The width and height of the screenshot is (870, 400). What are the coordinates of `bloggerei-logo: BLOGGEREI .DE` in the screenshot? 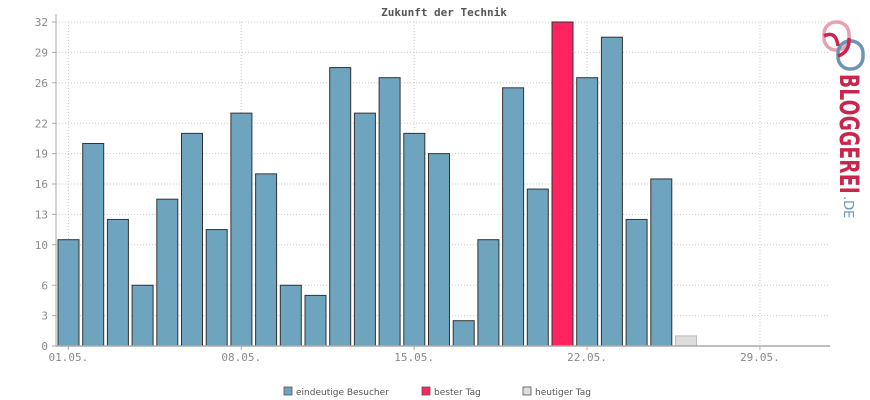 It's located at (843, 119).